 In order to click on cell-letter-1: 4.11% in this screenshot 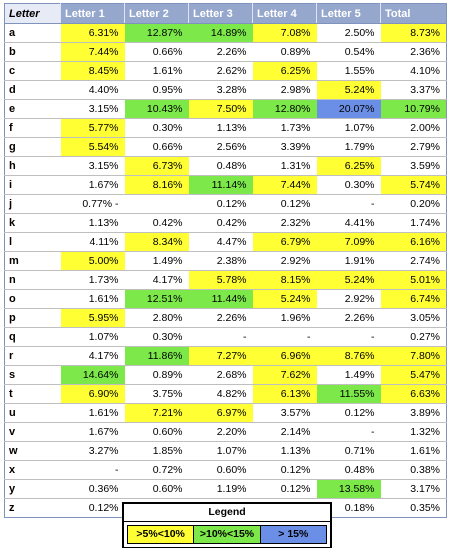, I will do `click(92, 242)`.